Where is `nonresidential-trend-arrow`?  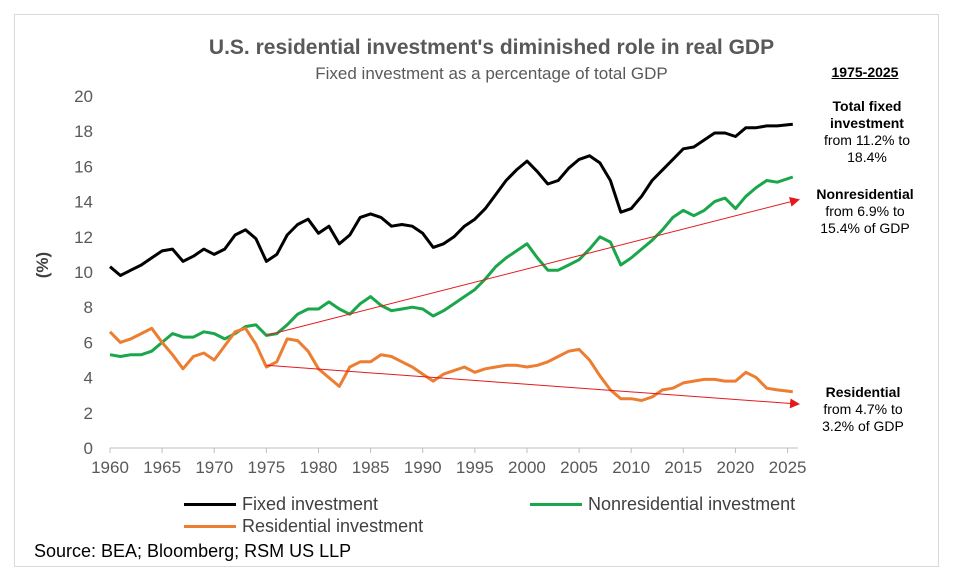
nonresidential-trend-arrow is located at coordinates (533, 266).